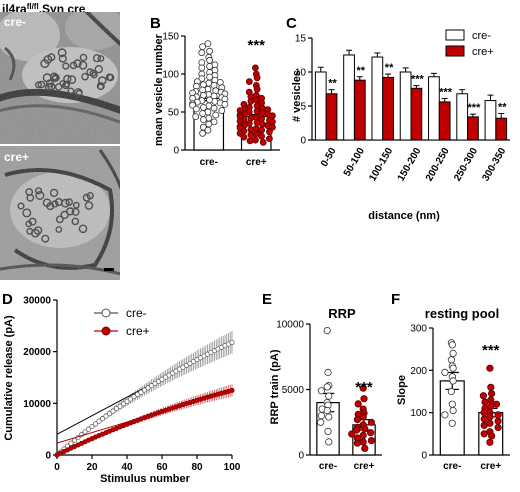  I want to click on x-tick-label: 200-250, so click(438, 165).